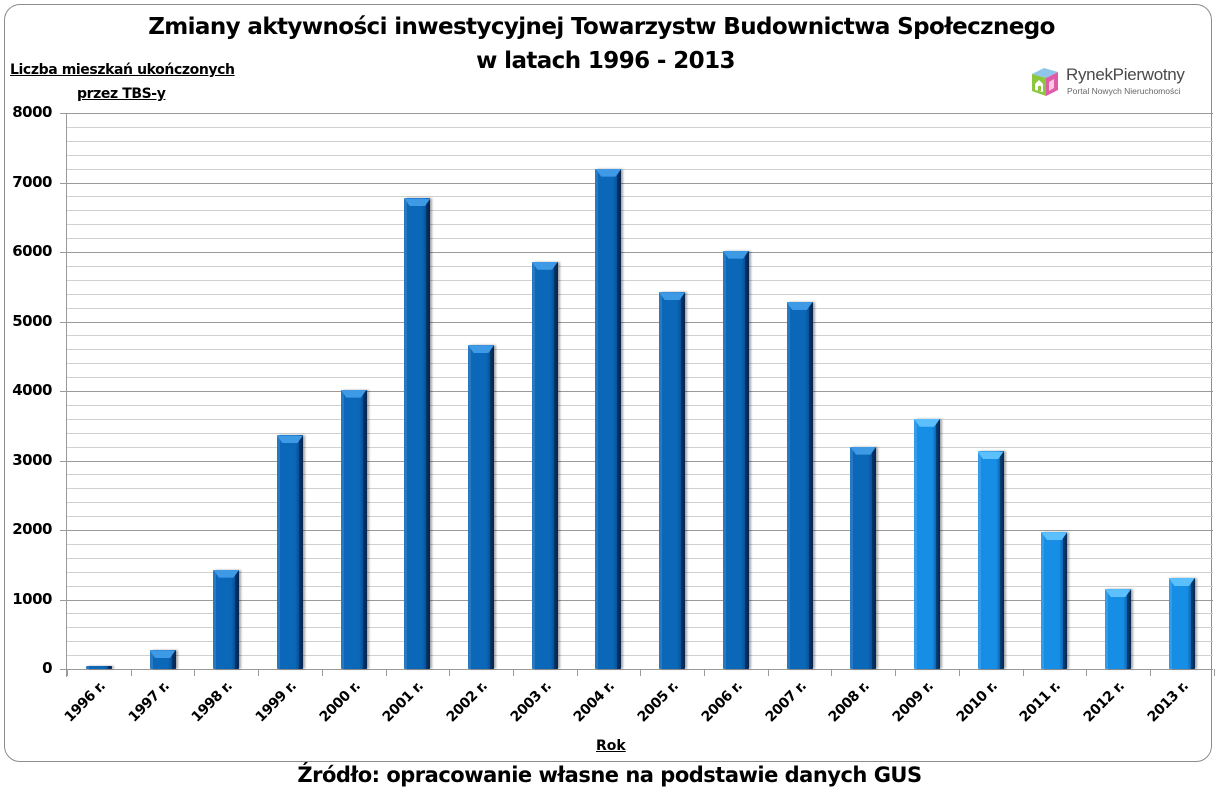 Image resolution: width=1219 pixels, height=795 pixels. I want to click on x-axis-title: Rok, so click(611, 746).